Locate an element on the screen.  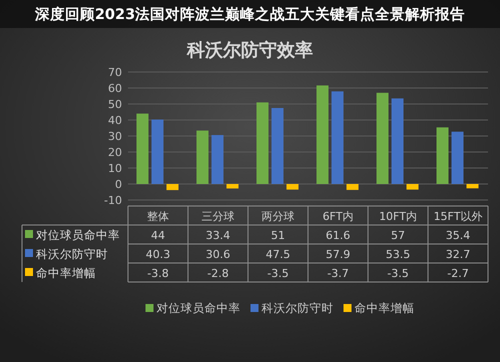
chart-title: 科沃尔防守效率 is located at coordinates (249, 50).